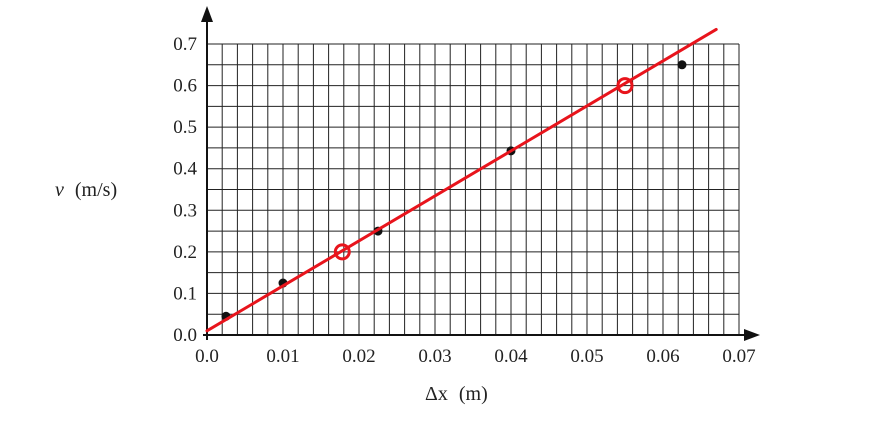 The image size is (880, 435). Describe the element at coordinates (185, 335) in the screenshot. I see `y-tick-label: 0.0` at that location.